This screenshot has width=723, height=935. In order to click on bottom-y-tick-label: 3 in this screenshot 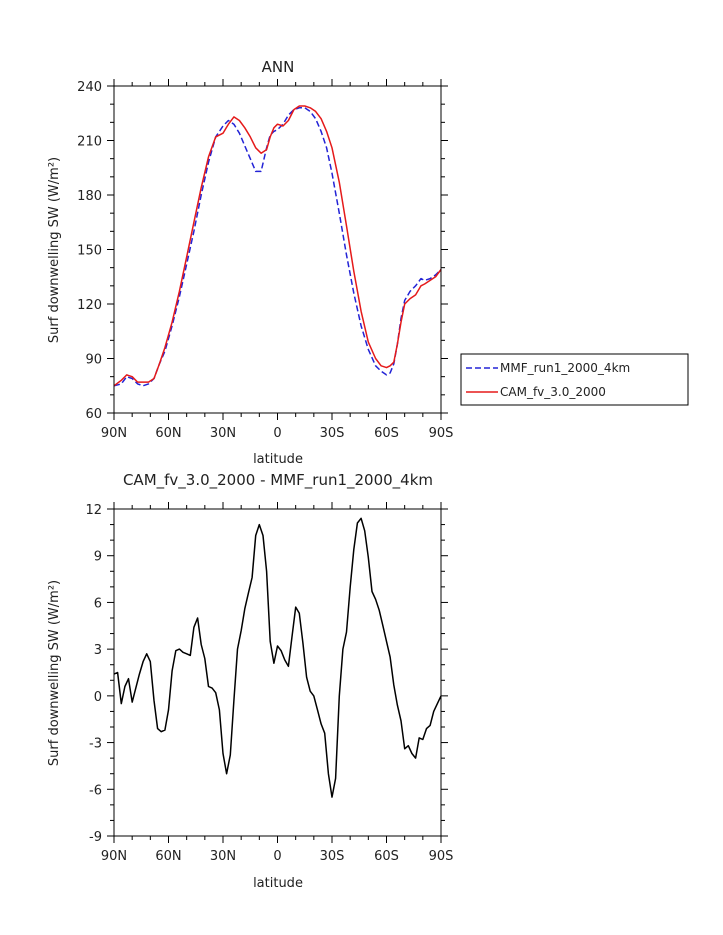, I will do `click(98, 650)`.